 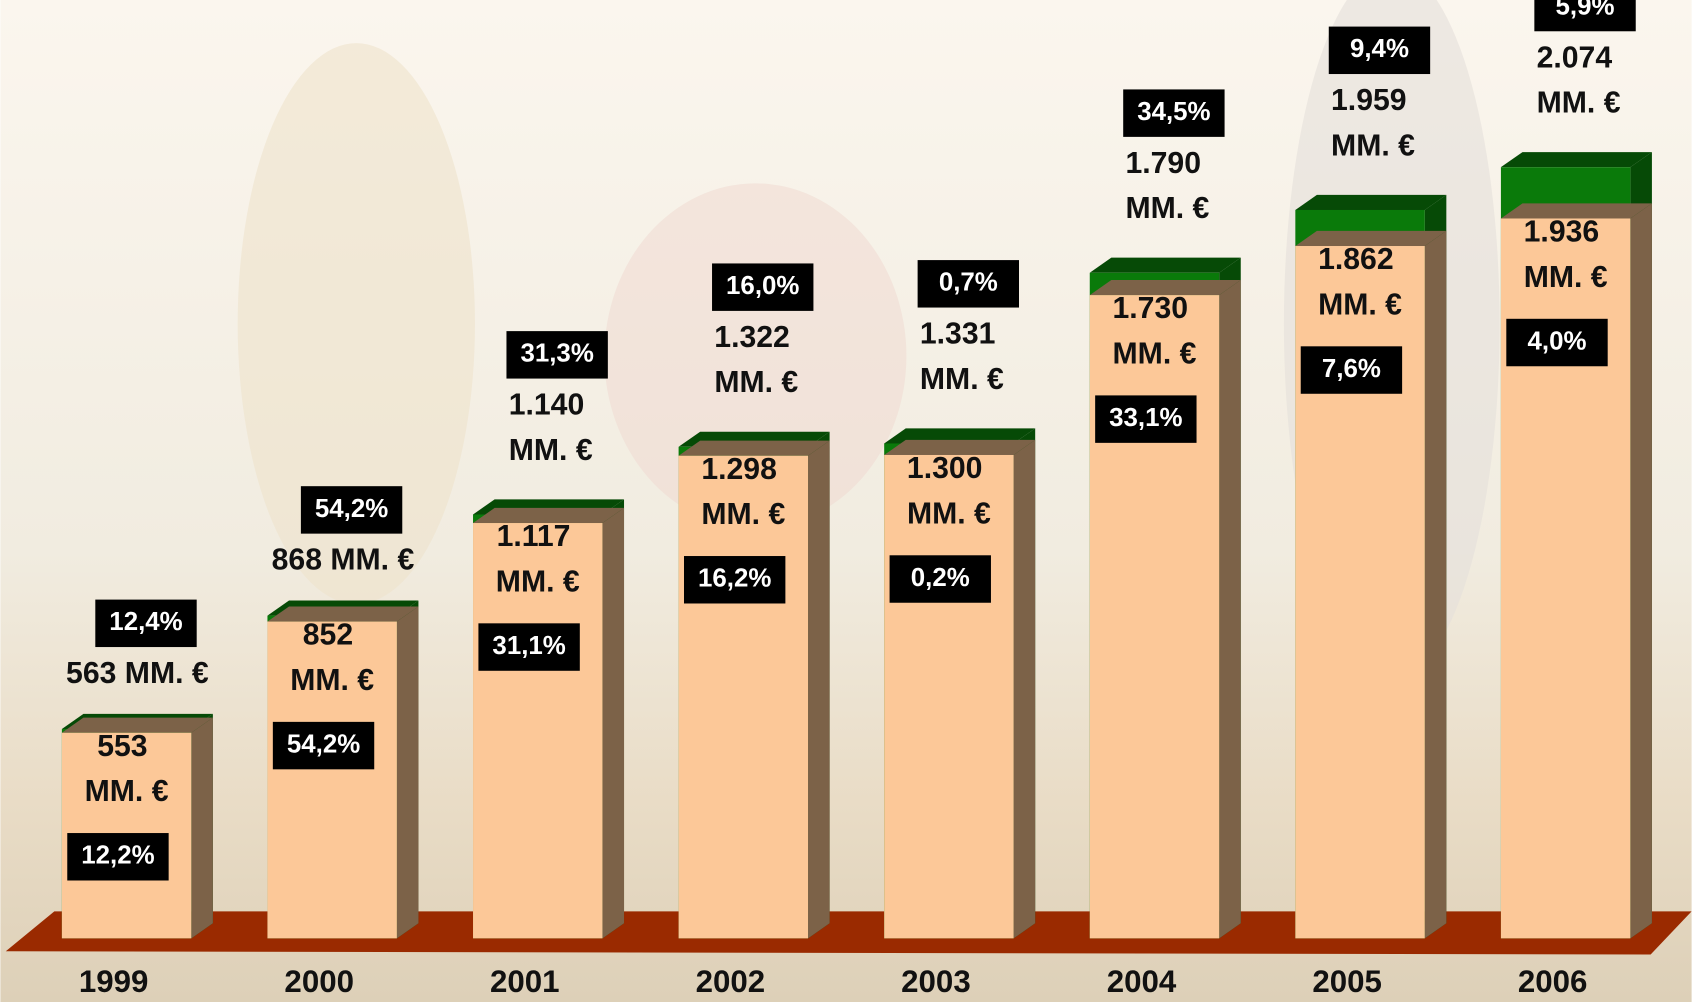 What do you see at coordinates (756, 360) in the screenshot?
I see `value-label: 1.322 MM. €` at bounding box center [756, 360].